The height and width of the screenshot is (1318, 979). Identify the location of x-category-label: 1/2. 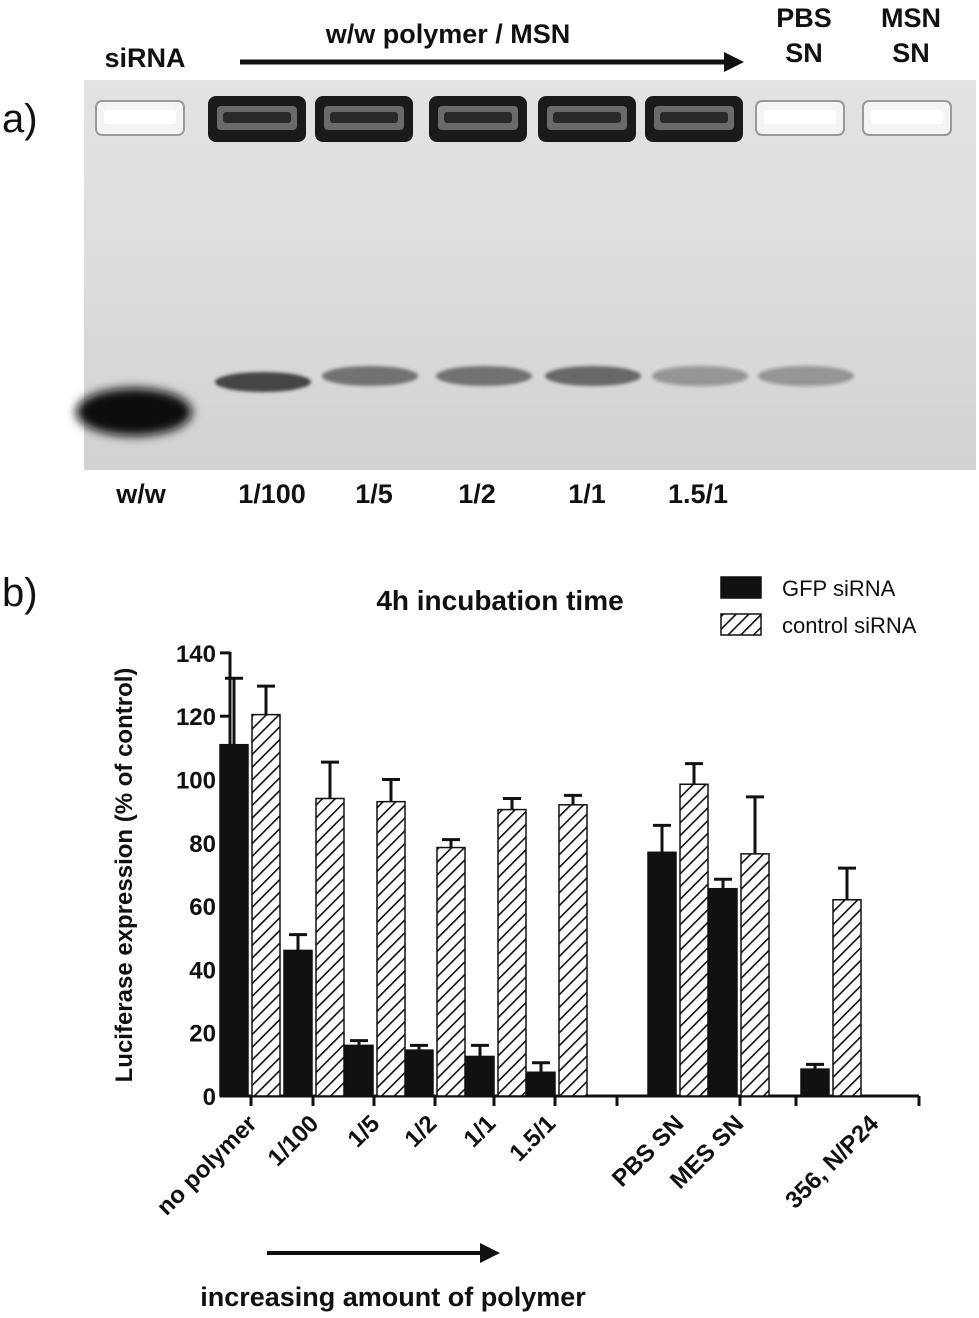
(421, 1131).